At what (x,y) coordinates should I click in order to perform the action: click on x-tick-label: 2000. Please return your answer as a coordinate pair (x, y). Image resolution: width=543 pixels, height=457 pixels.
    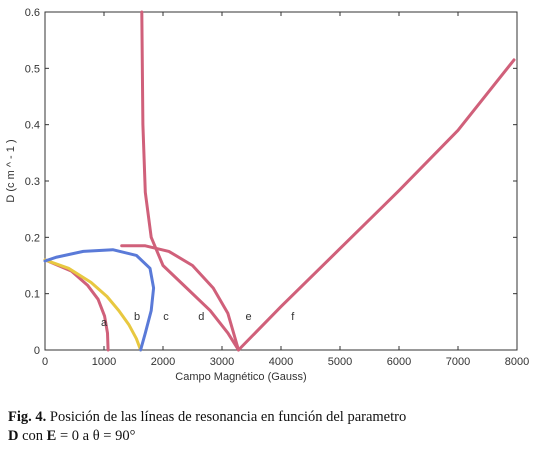
    Looking at the image, I should click on (163, 362).